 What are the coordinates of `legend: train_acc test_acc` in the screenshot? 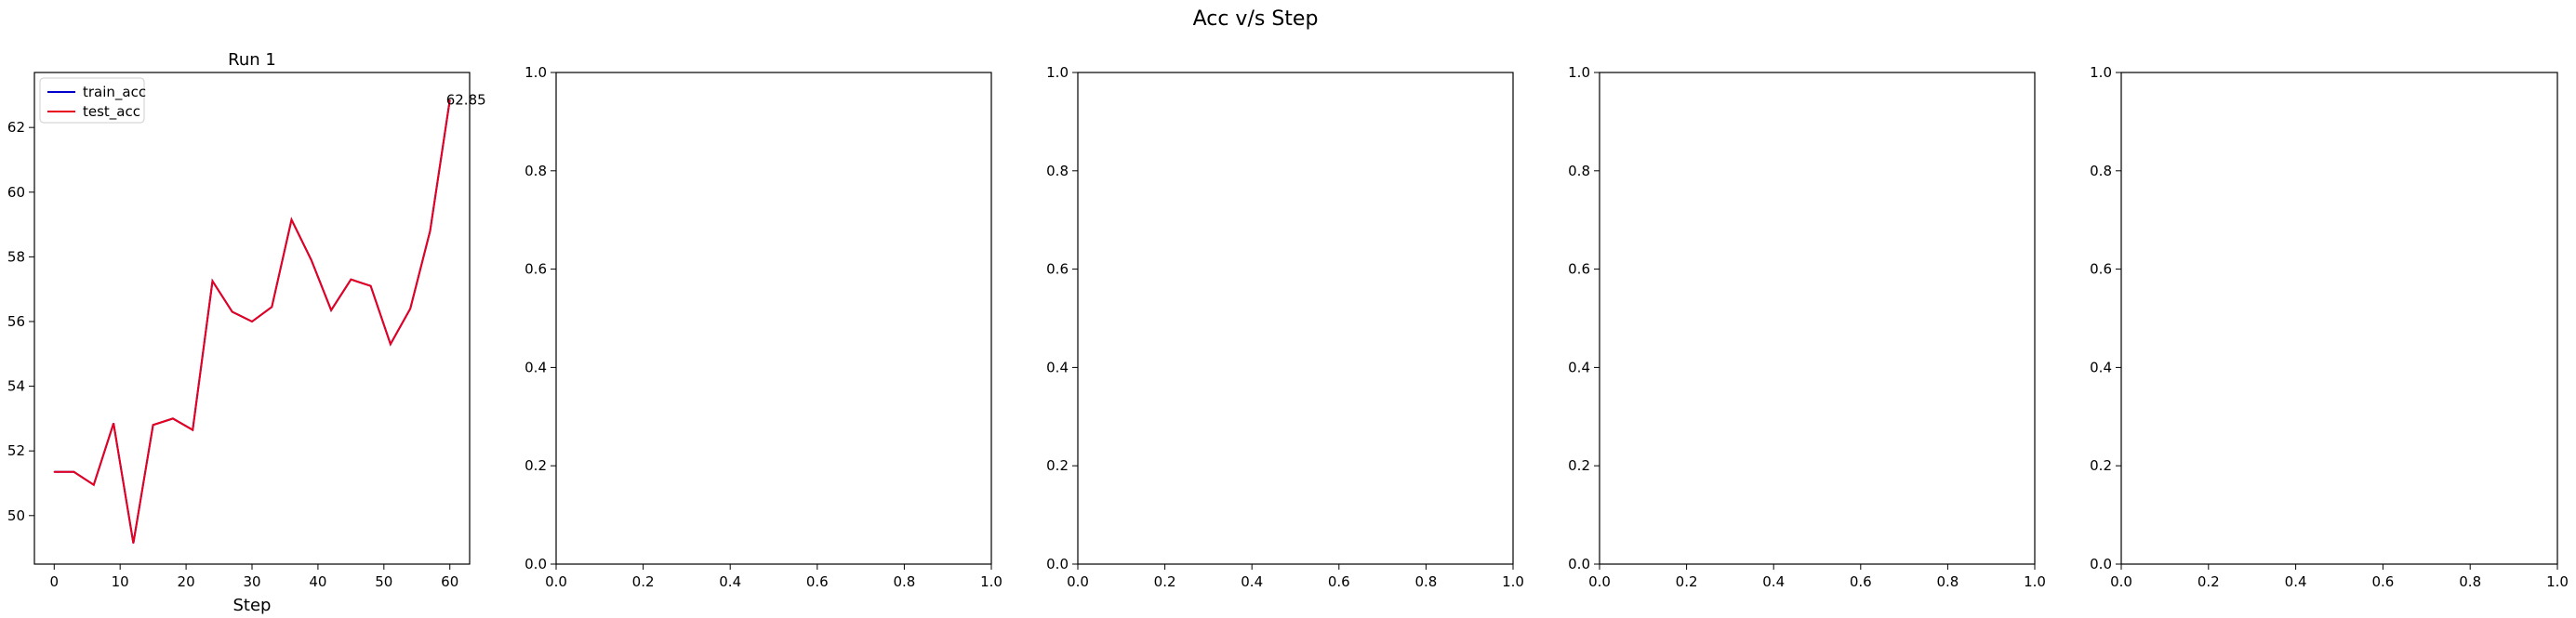 It's located at (92, 100).